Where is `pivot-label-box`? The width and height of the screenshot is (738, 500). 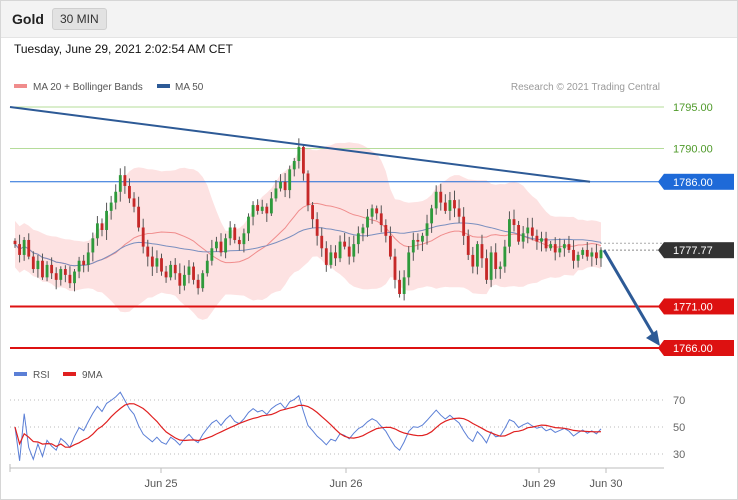 pivot-label-box is located at coordinates (699, 181).